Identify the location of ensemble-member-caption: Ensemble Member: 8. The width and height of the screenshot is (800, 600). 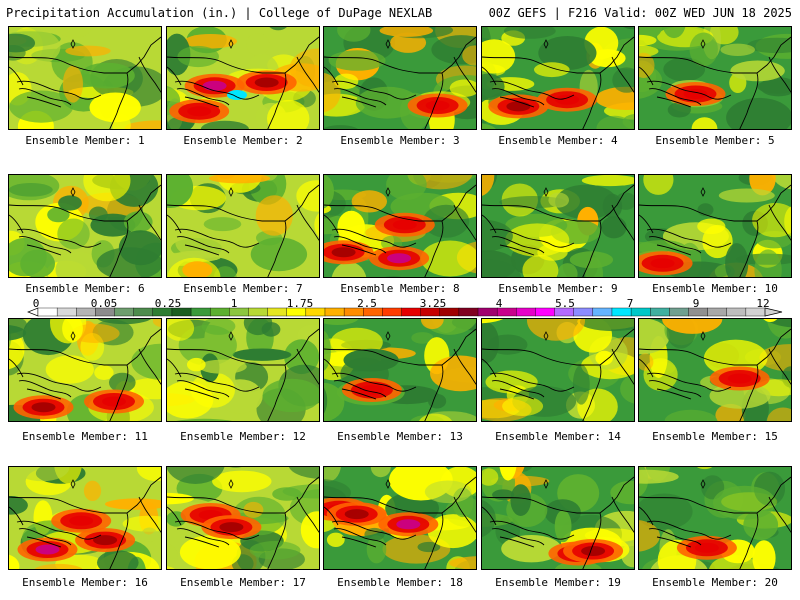
(400, 288).